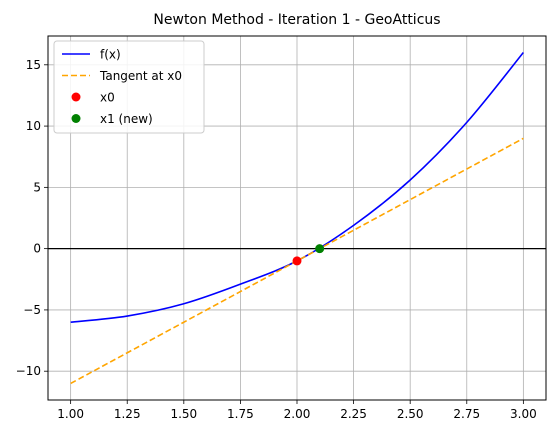 The image size is (554, 435). I want to click on y-tick-label: 15, so click(33, 65).